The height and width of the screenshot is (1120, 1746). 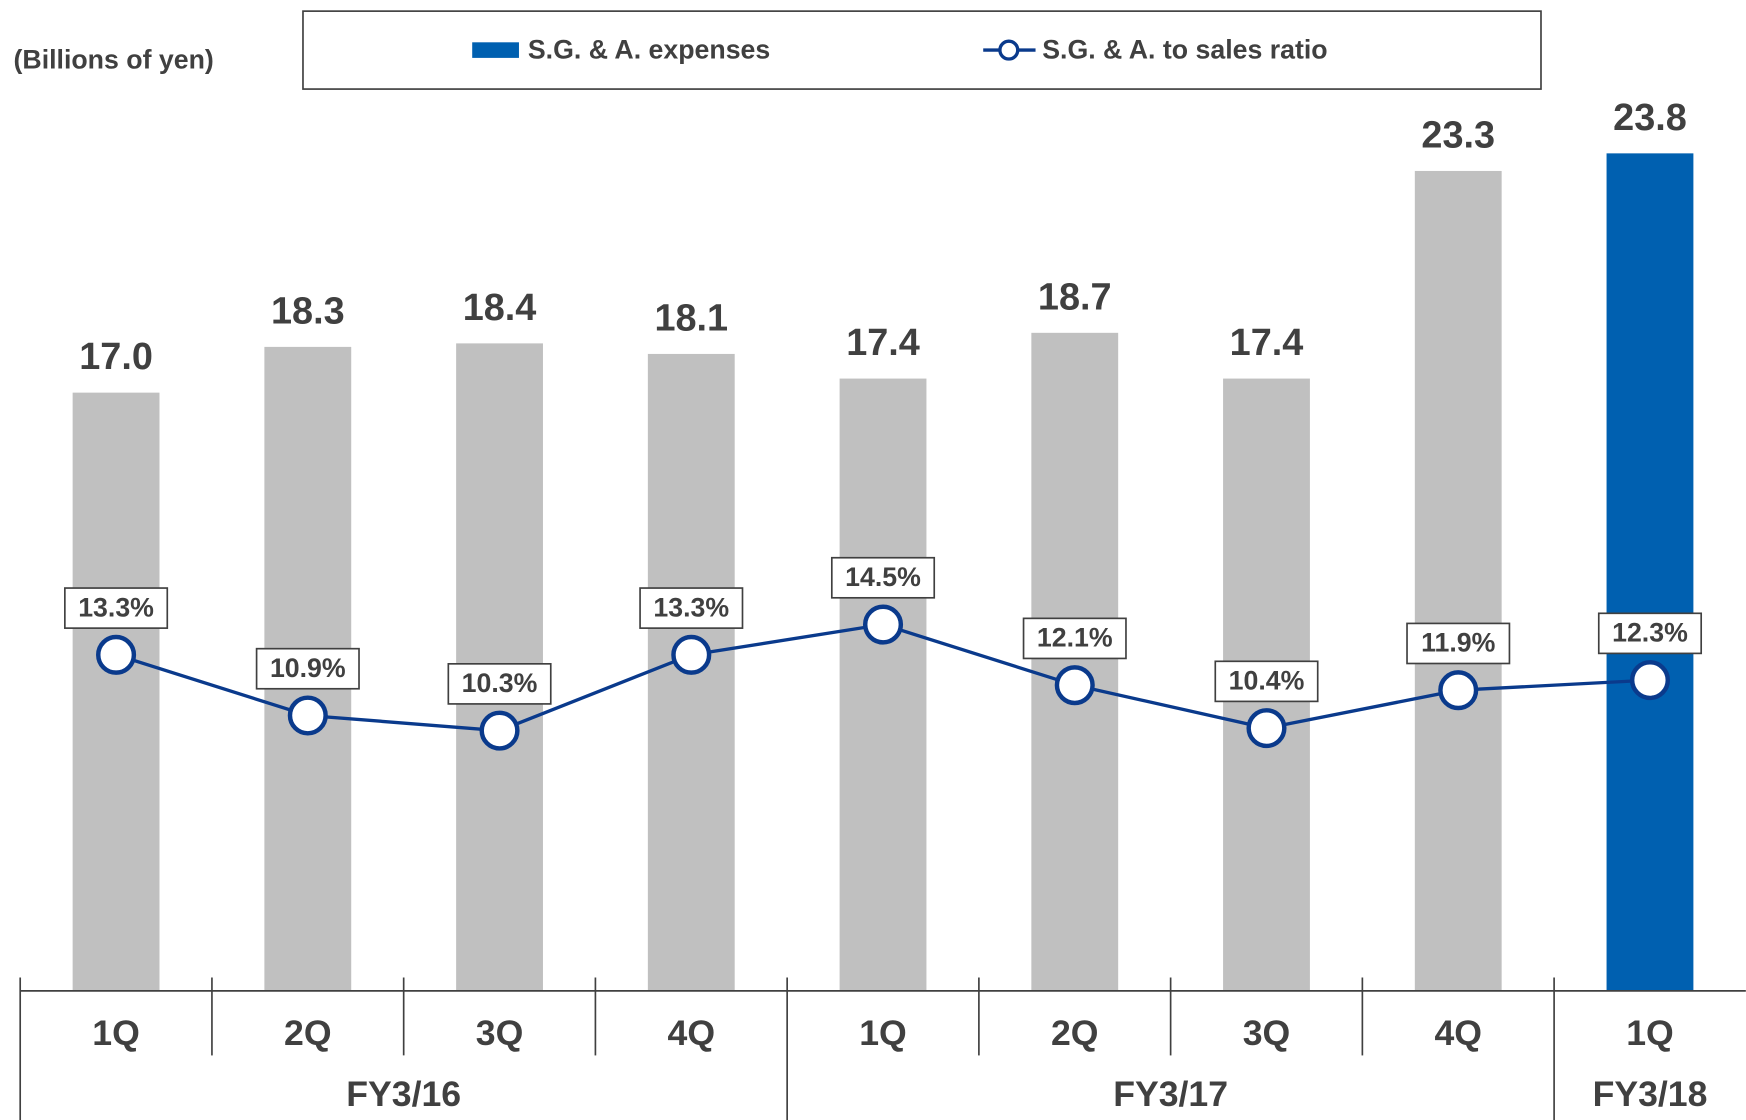 I want to click on ratio-label: 12.1%, so click(x=1075, y=638).